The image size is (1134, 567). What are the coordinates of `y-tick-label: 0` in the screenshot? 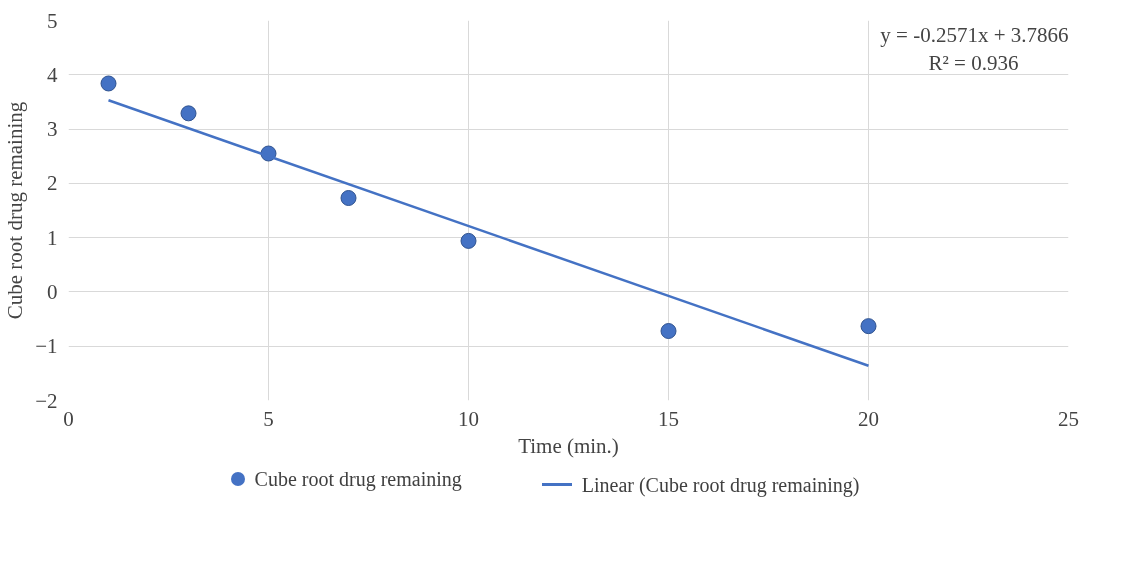 It's located at (52, 291).